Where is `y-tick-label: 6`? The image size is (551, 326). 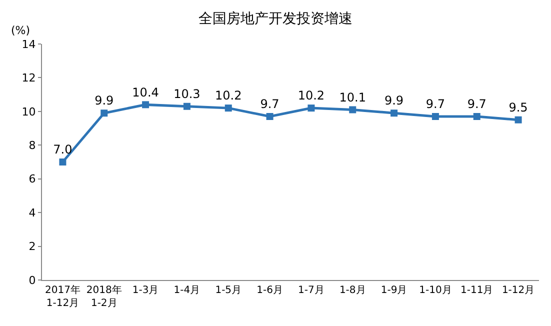 y-tick-label: 6 is located at coordinates (32, 179).